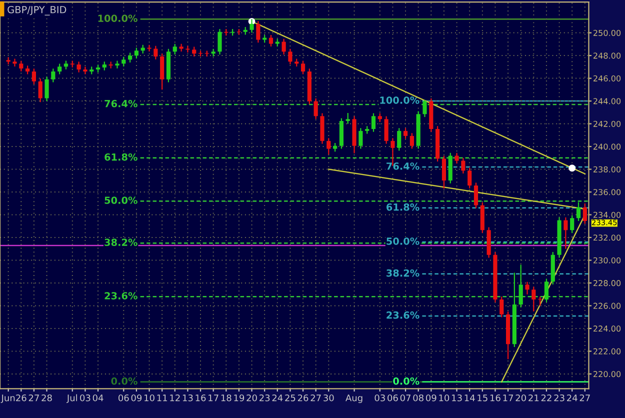 The width and height of the screenshot is (625, 418). Describe the element at coordinates (162, 398) in the screenshot. I see `x-tick-label: 11` at that location.